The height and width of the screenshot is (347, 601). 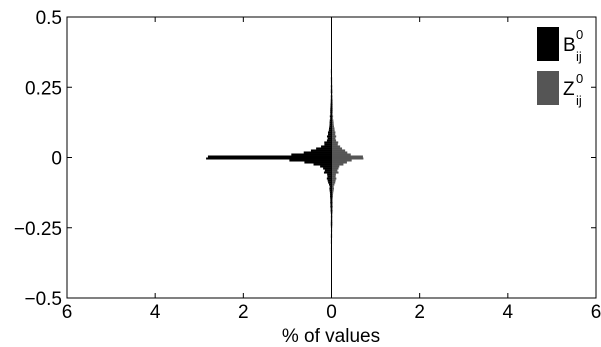 I want to click on legend-swatch-b, so click(x=548, y=44).